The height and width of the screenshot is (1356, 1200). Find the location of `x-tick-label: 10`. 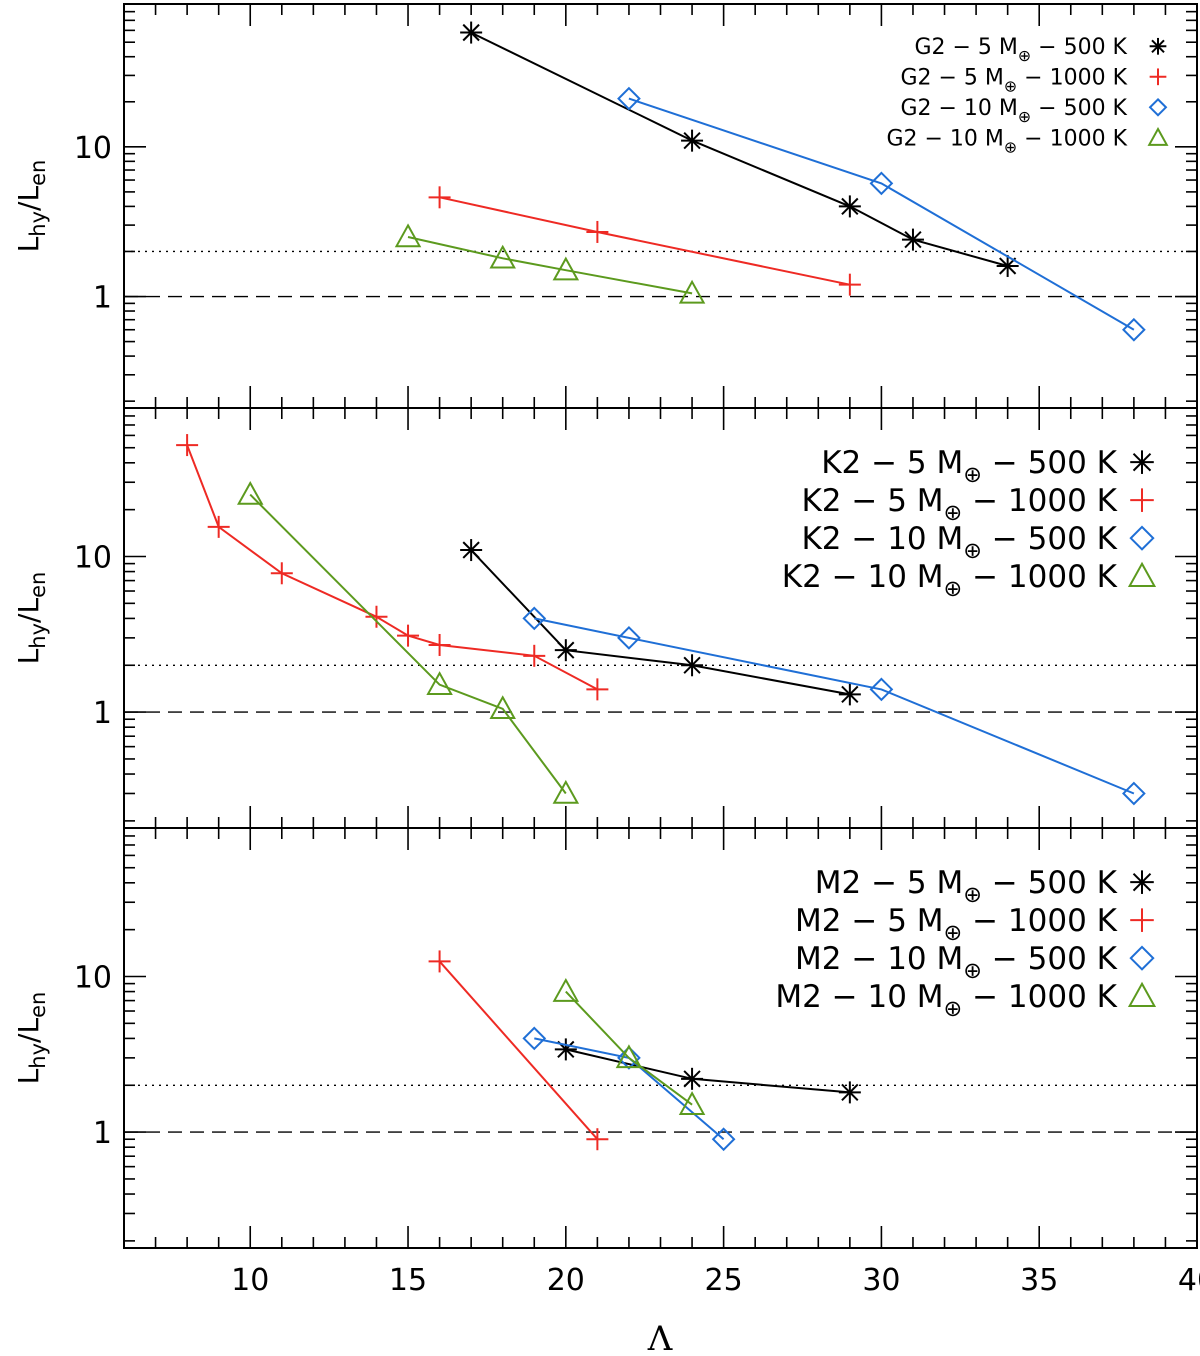

x-tick-label: 10 is located at coordinates (250, 1280).